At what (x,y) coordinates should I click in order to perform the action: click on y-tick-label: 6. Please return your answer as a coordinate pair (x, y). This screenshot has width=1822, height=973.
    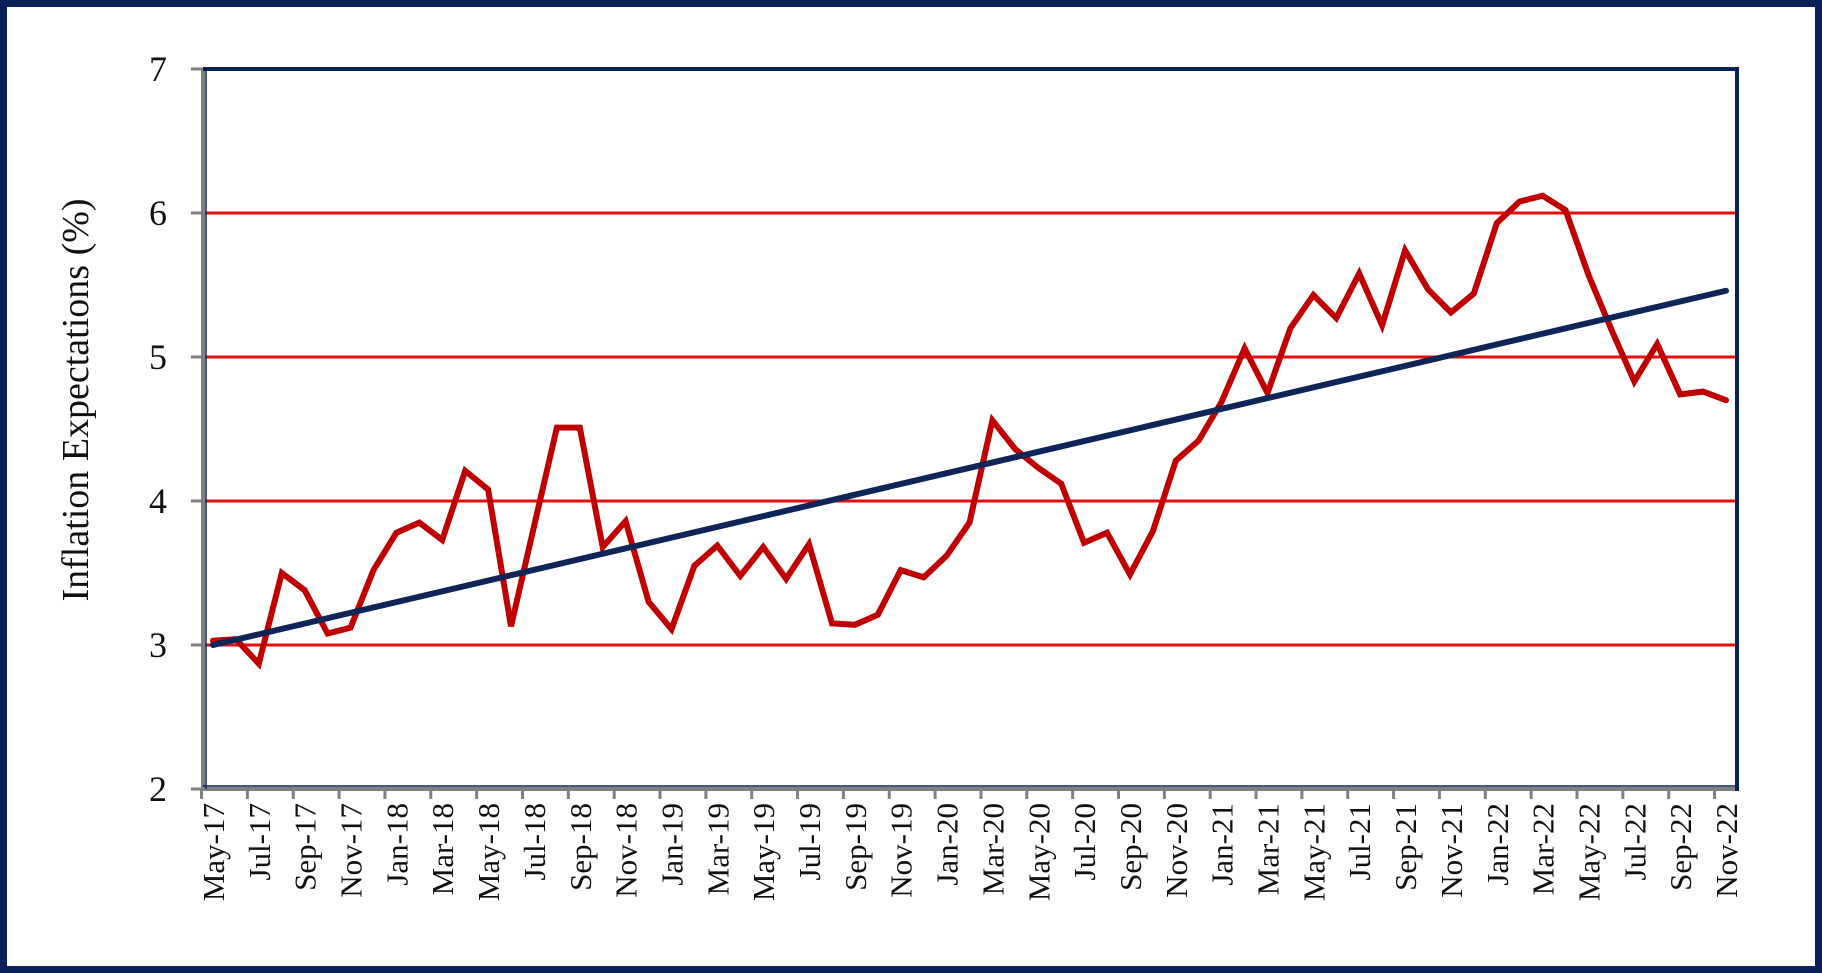
    Looking at the image, I should click on (158, 213).